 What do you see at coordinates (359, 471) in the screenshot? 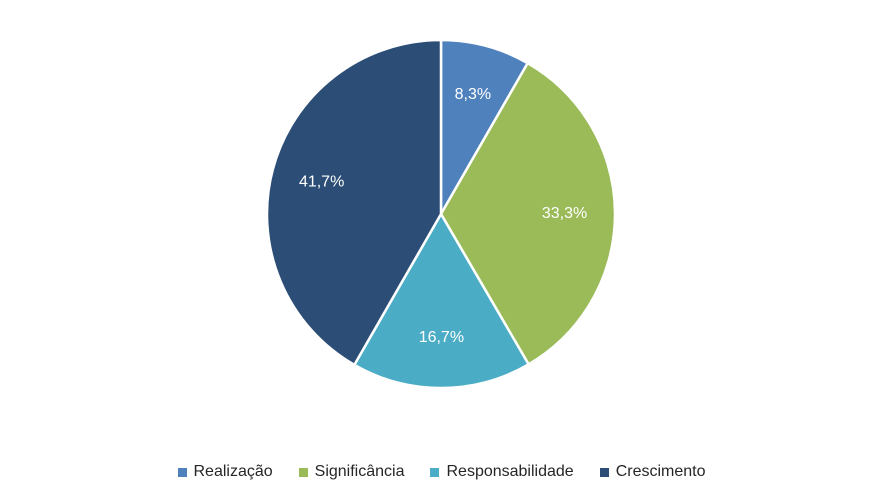
I see `legend-label: Significância` at bounding box center [359, 471].